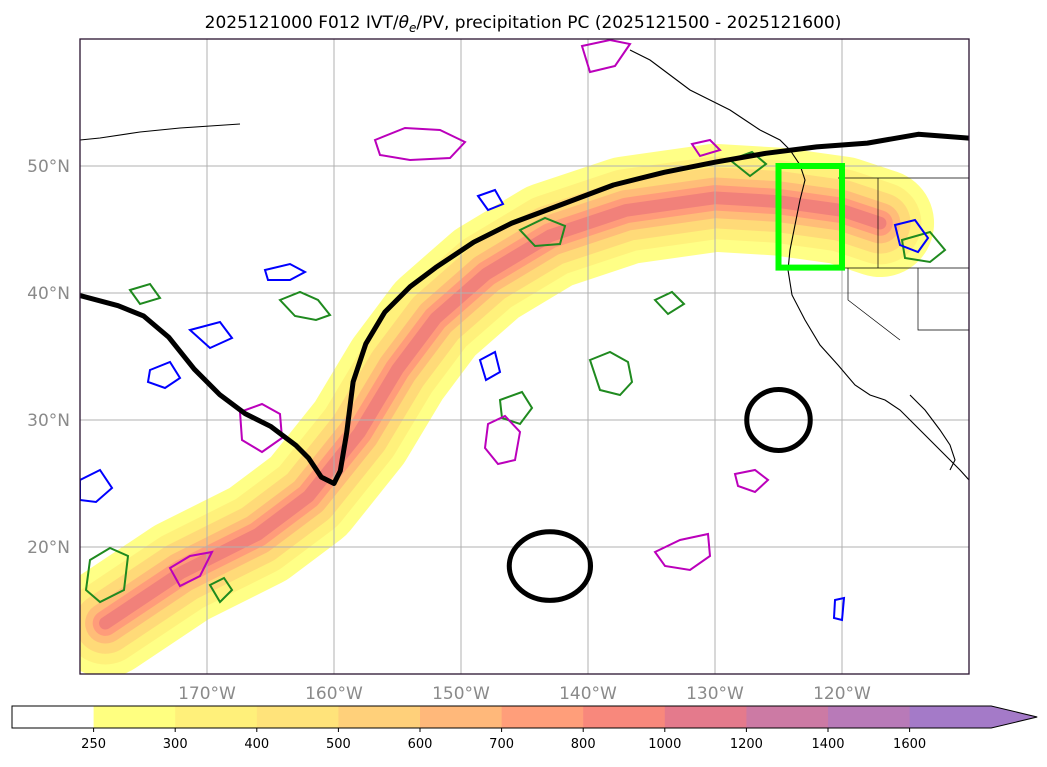 The image size is (1047, 767). Describe the element at coordinates (715, 694) in the screenshot. I see `lon-tick-label: 130°W` at that location.